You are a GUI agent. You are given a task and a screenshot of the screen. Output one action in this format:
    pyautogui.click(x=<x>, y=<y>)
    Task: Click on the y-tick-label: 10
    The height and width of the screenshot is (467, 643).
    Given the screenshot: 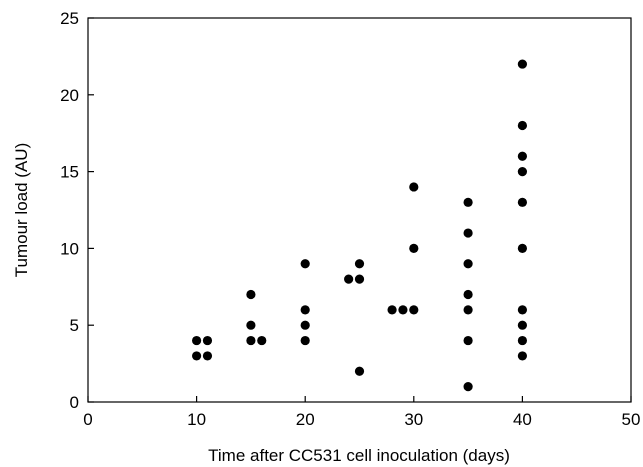 What is the action you would take?
    pyautogui.click(x=69, y=248)
    